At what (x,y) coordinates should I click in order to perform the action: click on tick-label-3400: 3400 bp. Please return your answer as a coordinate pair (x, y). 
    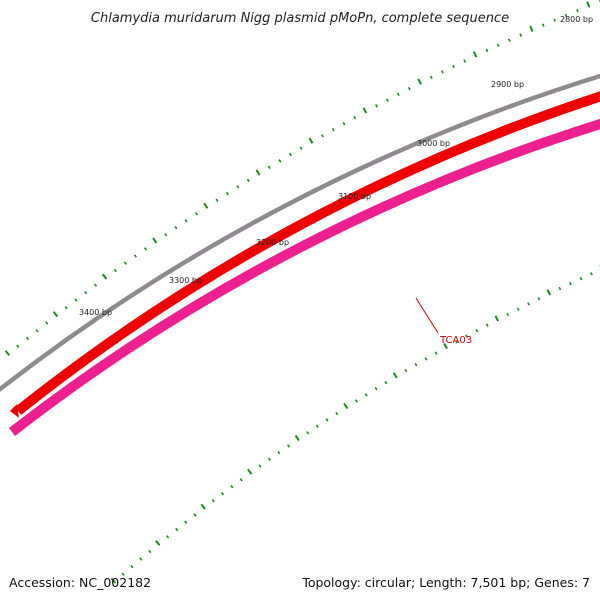
    Looking at the image, I should click on (95, 312).